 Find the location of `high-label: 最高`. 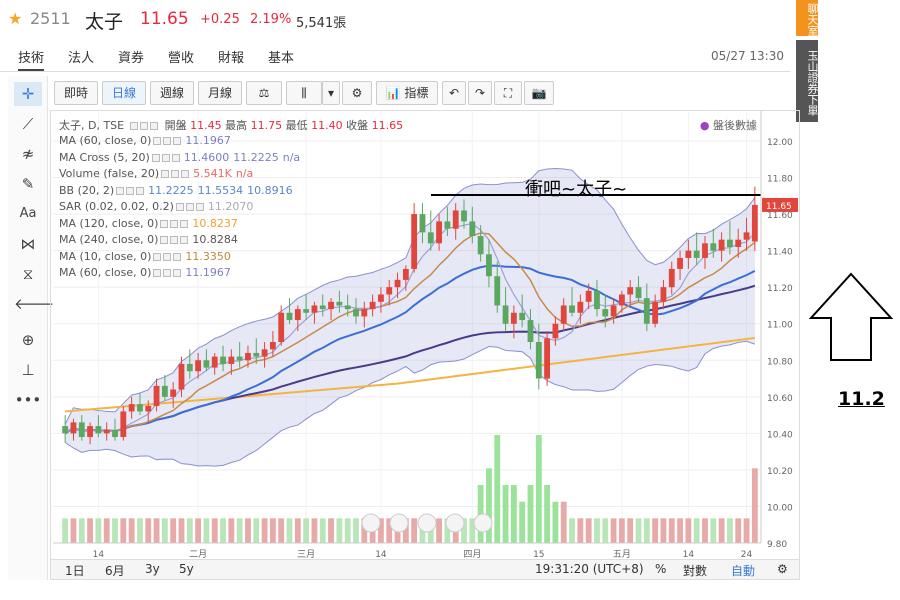

high-label: 最高 is located at coordinates (236, 125).